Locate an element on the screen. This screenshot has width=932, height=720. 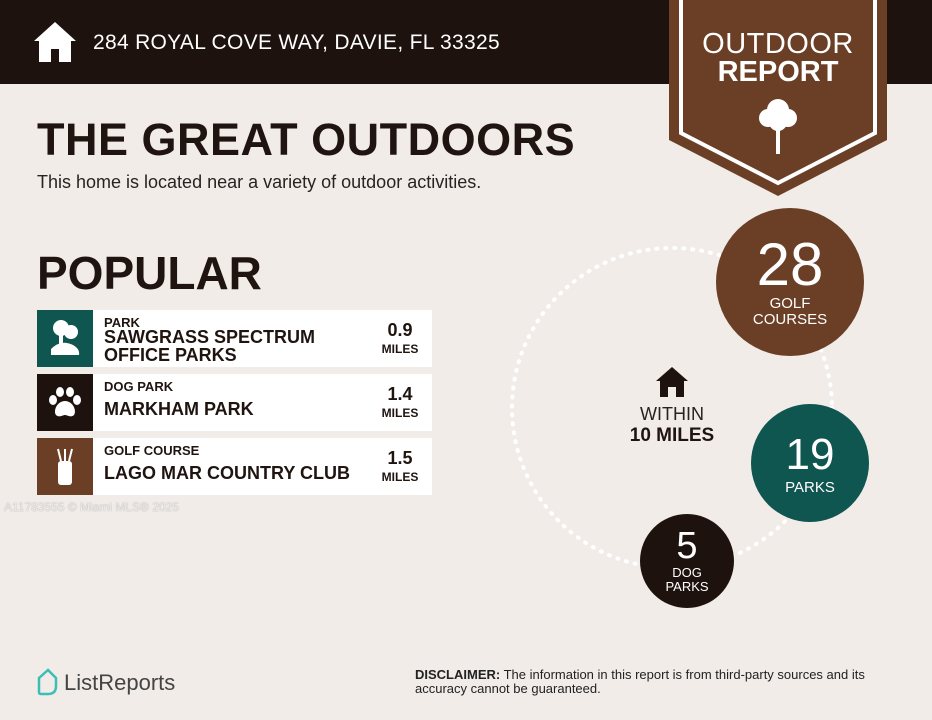
dog-parks-count: 5 DOG PARKS is located at coordinates (687, 561).